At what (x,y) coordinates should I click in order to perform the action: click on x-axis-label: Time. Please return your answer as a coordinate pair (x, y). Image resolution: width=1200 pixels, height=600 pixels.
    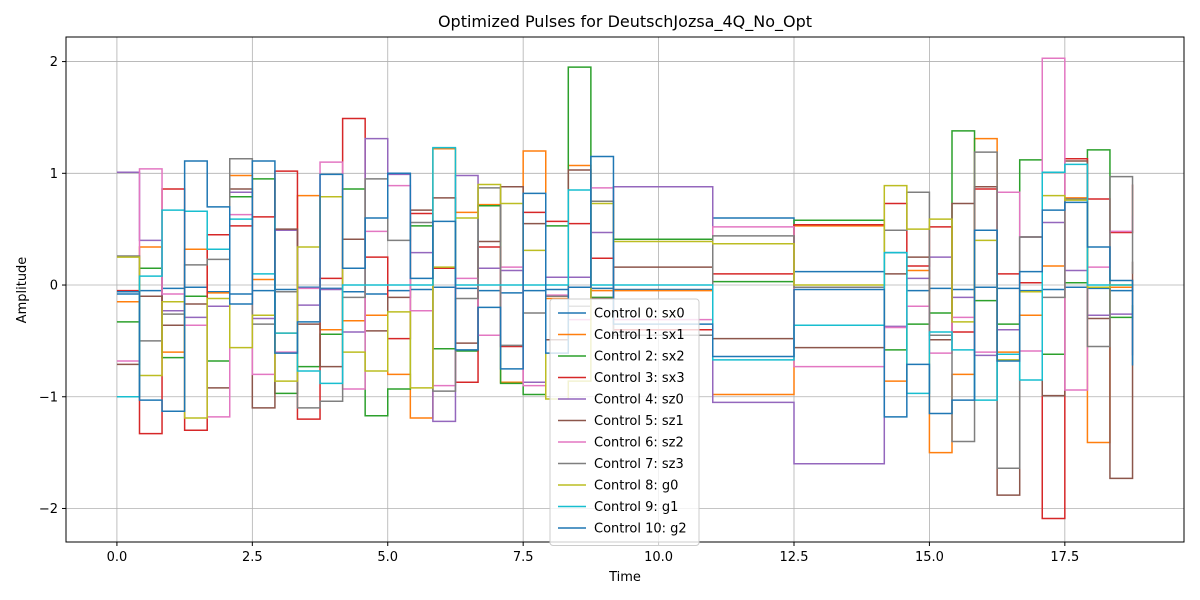
    Looking at the image, I should click on (624, 577).